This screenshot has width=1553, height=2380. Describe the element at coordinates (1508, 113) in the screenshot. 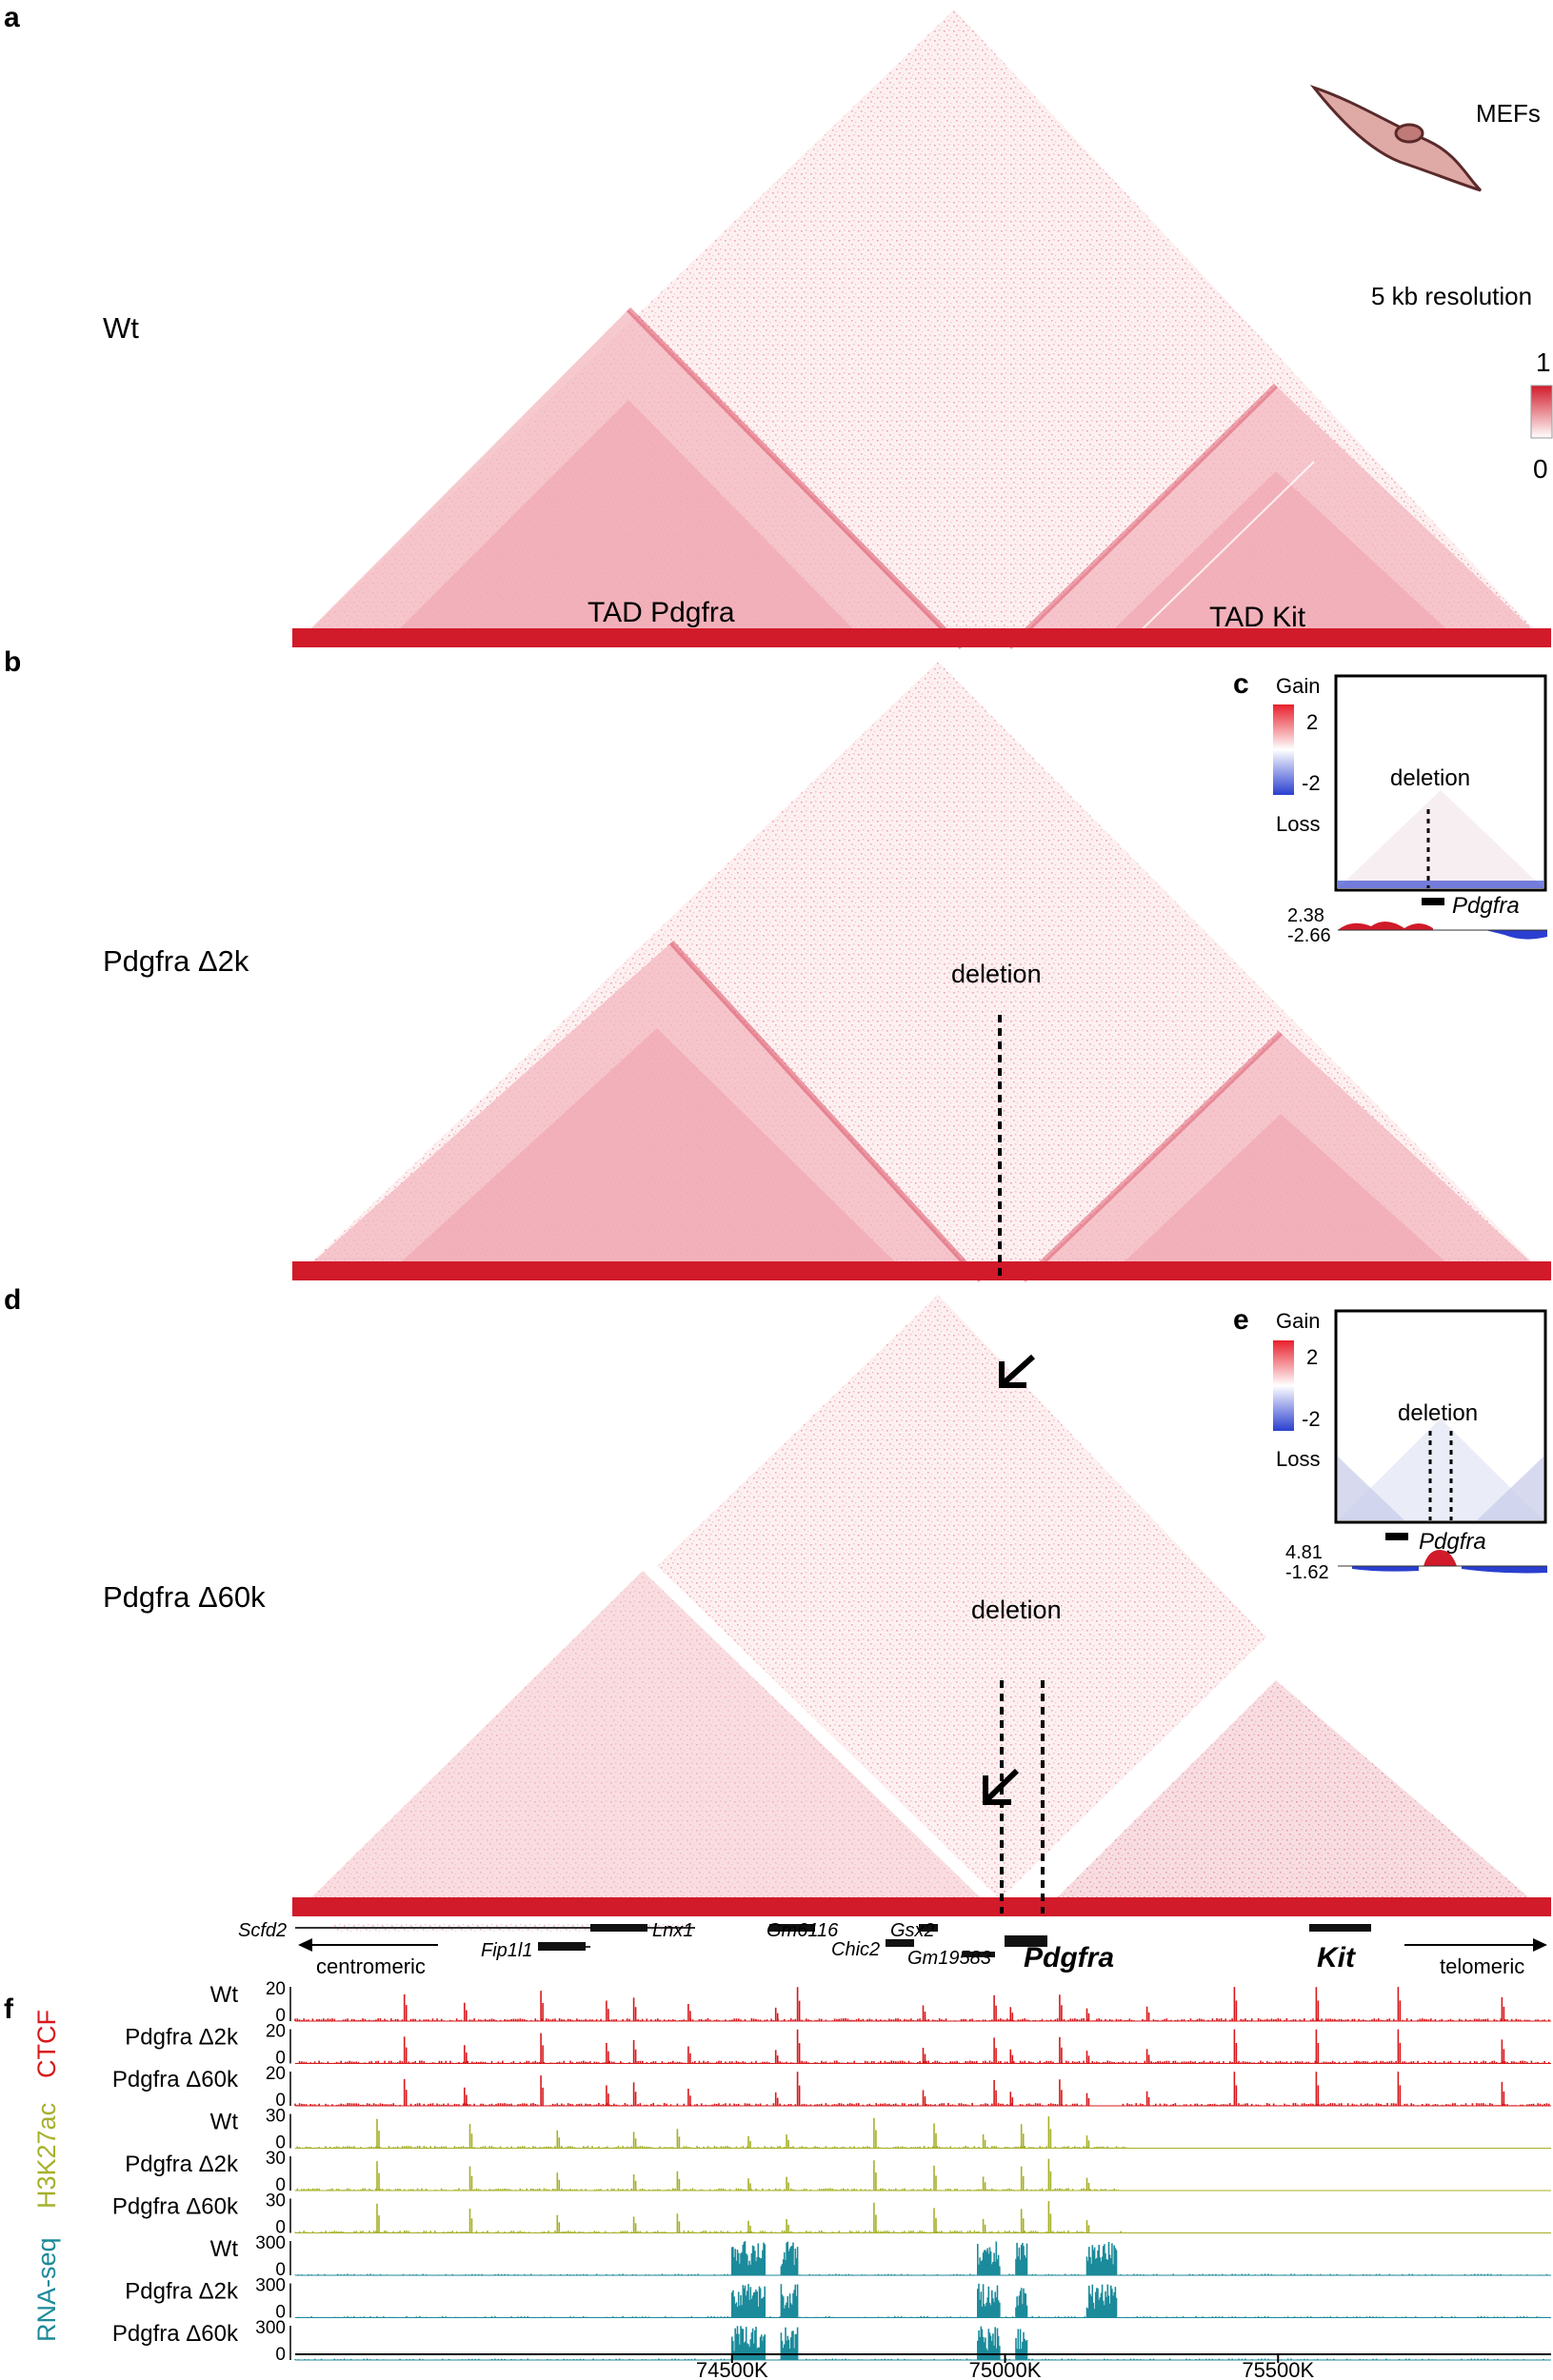

I see `cell-type-label: MEFs` at that location.